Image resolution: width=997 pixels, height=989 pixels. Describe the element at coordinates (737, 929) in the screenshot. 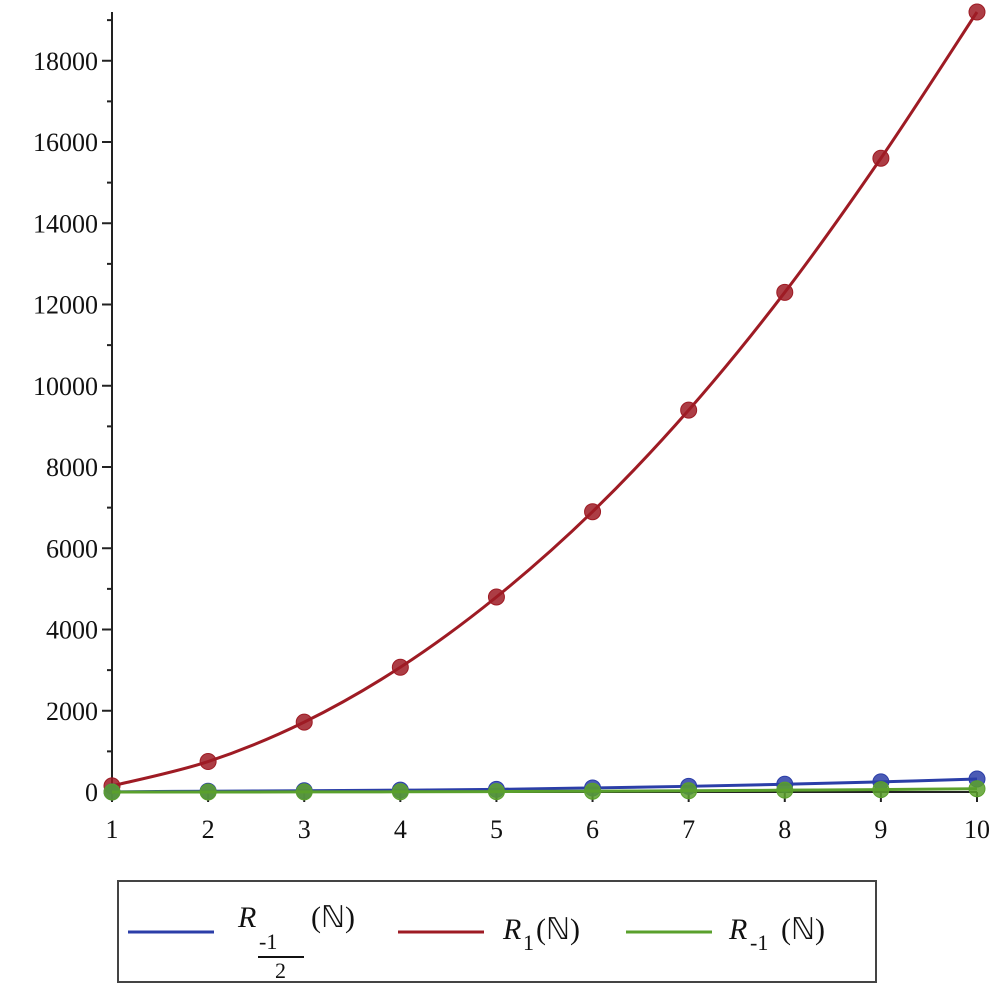

I see `legend-label-r-neg-one-base: R` at that location.